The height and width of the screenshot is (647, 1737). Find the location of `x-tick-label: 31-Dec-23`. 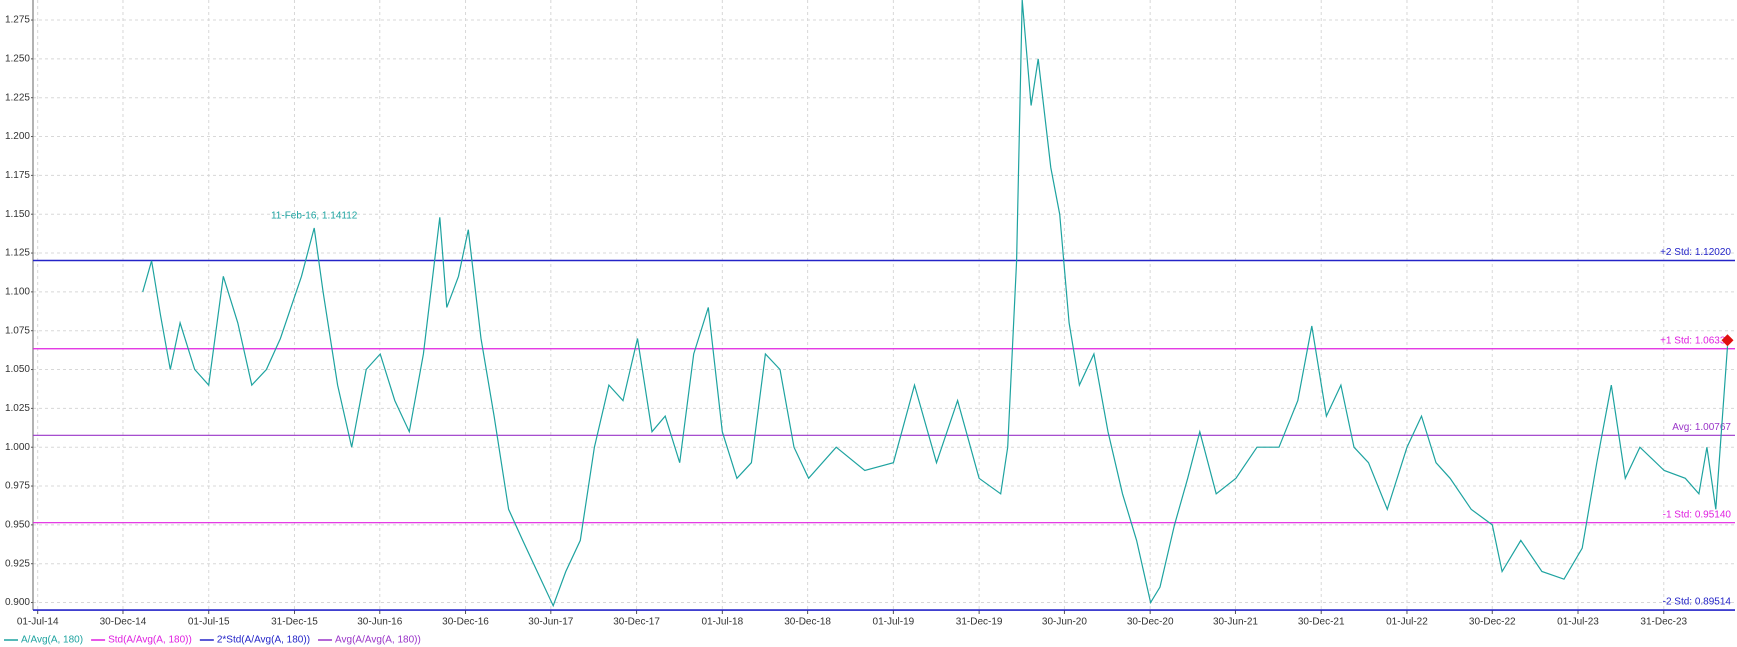

x-tick-label: 31-Dec-23 is located at coordinates (1663, 622).